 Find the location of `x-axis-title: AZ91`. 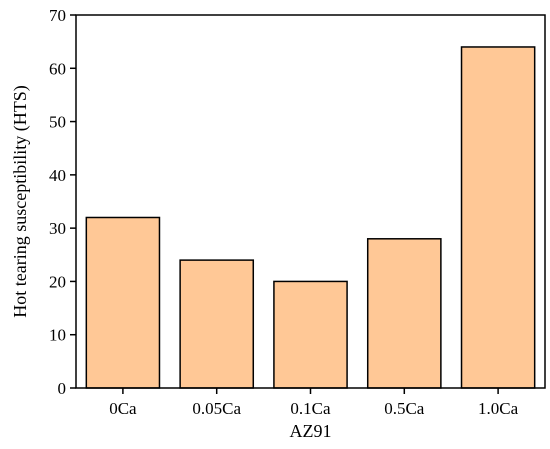

x-axis-title: AZ91 is located at coordinates (311, 431).